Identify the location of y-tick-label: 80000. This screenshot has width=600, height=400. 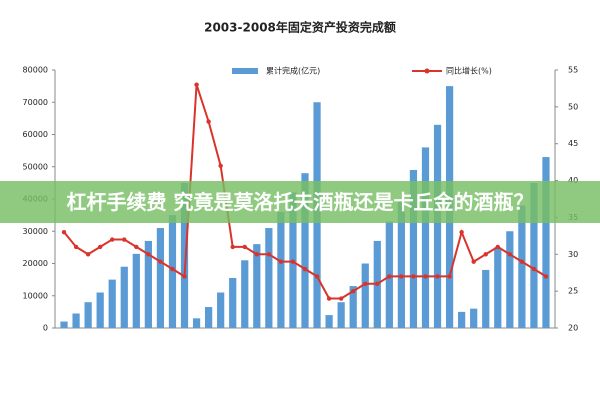
(35, 70).